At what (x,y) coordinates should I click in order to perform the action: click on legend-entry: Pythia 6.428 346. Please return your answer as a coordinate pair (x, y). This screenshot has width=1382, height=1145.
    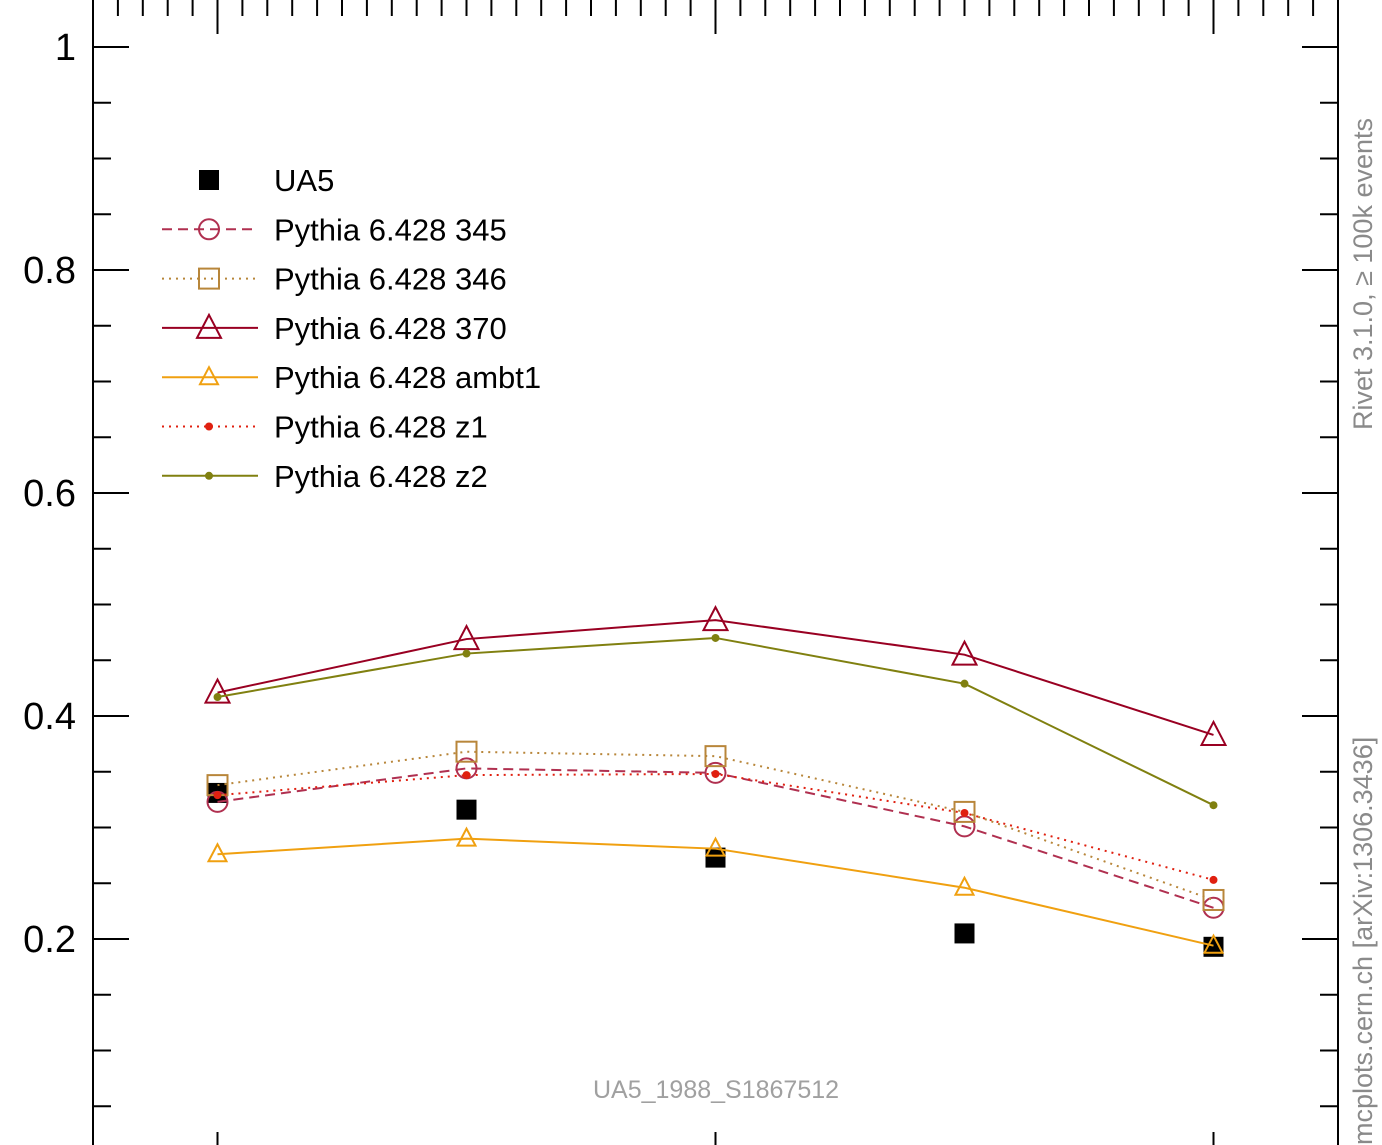
    Looking at the image, I should click on (334, 279).